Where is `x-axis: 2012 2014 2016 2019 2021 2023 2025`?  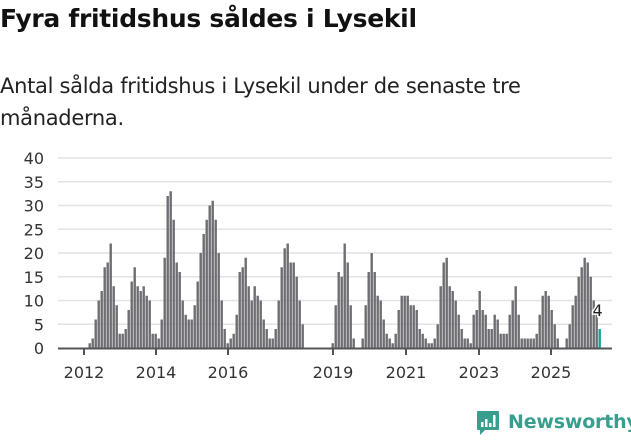
x-axis: 2012 2014 2016 2019 2021 2023 2025 is located at coordinates (335, 364).